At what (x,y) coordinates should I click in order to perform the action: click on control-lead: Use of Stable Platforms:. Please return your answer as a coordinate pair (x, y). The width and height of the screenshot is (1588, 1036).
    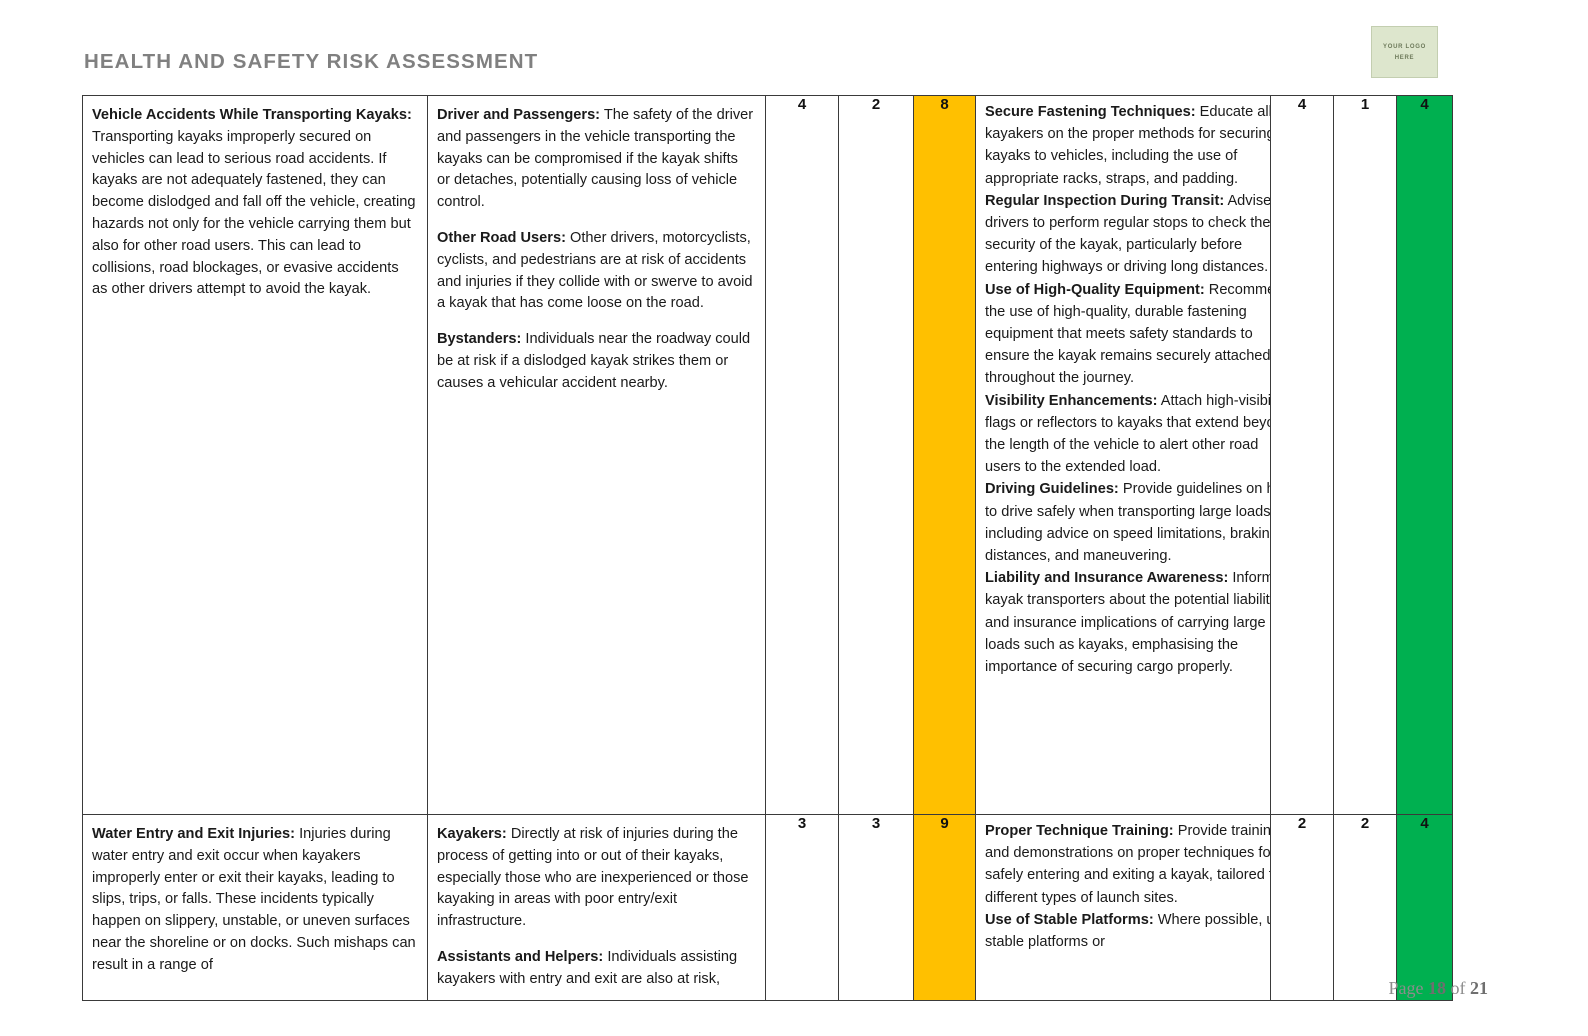
    Looking at the image, I should click on (1069, 919).